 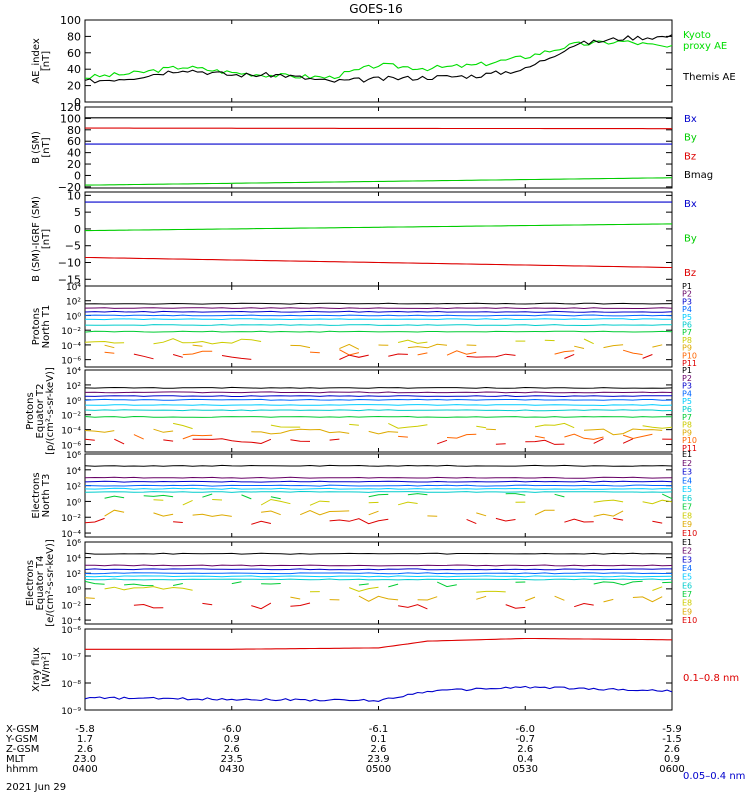 What do you see at coordinates (697, 35) in the screenshot?
I see `legend-item: Kyoto` at bounding box center [697, 35].